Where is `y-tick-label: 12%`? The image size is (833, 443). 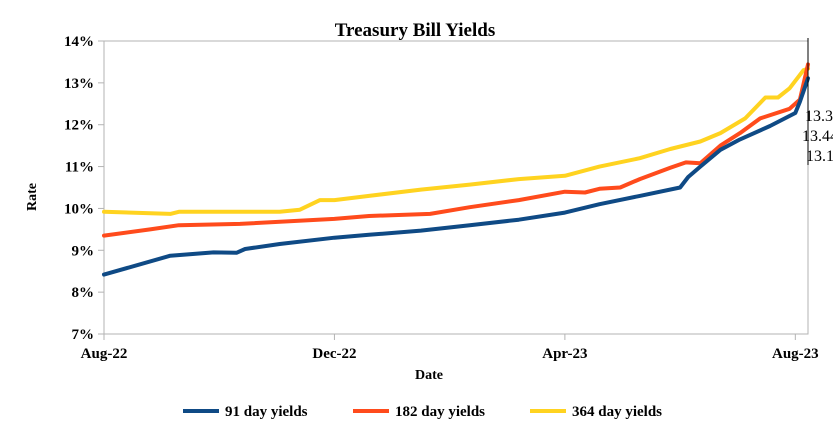 y-tick-label: 12% is located at coordinates (79, 126).